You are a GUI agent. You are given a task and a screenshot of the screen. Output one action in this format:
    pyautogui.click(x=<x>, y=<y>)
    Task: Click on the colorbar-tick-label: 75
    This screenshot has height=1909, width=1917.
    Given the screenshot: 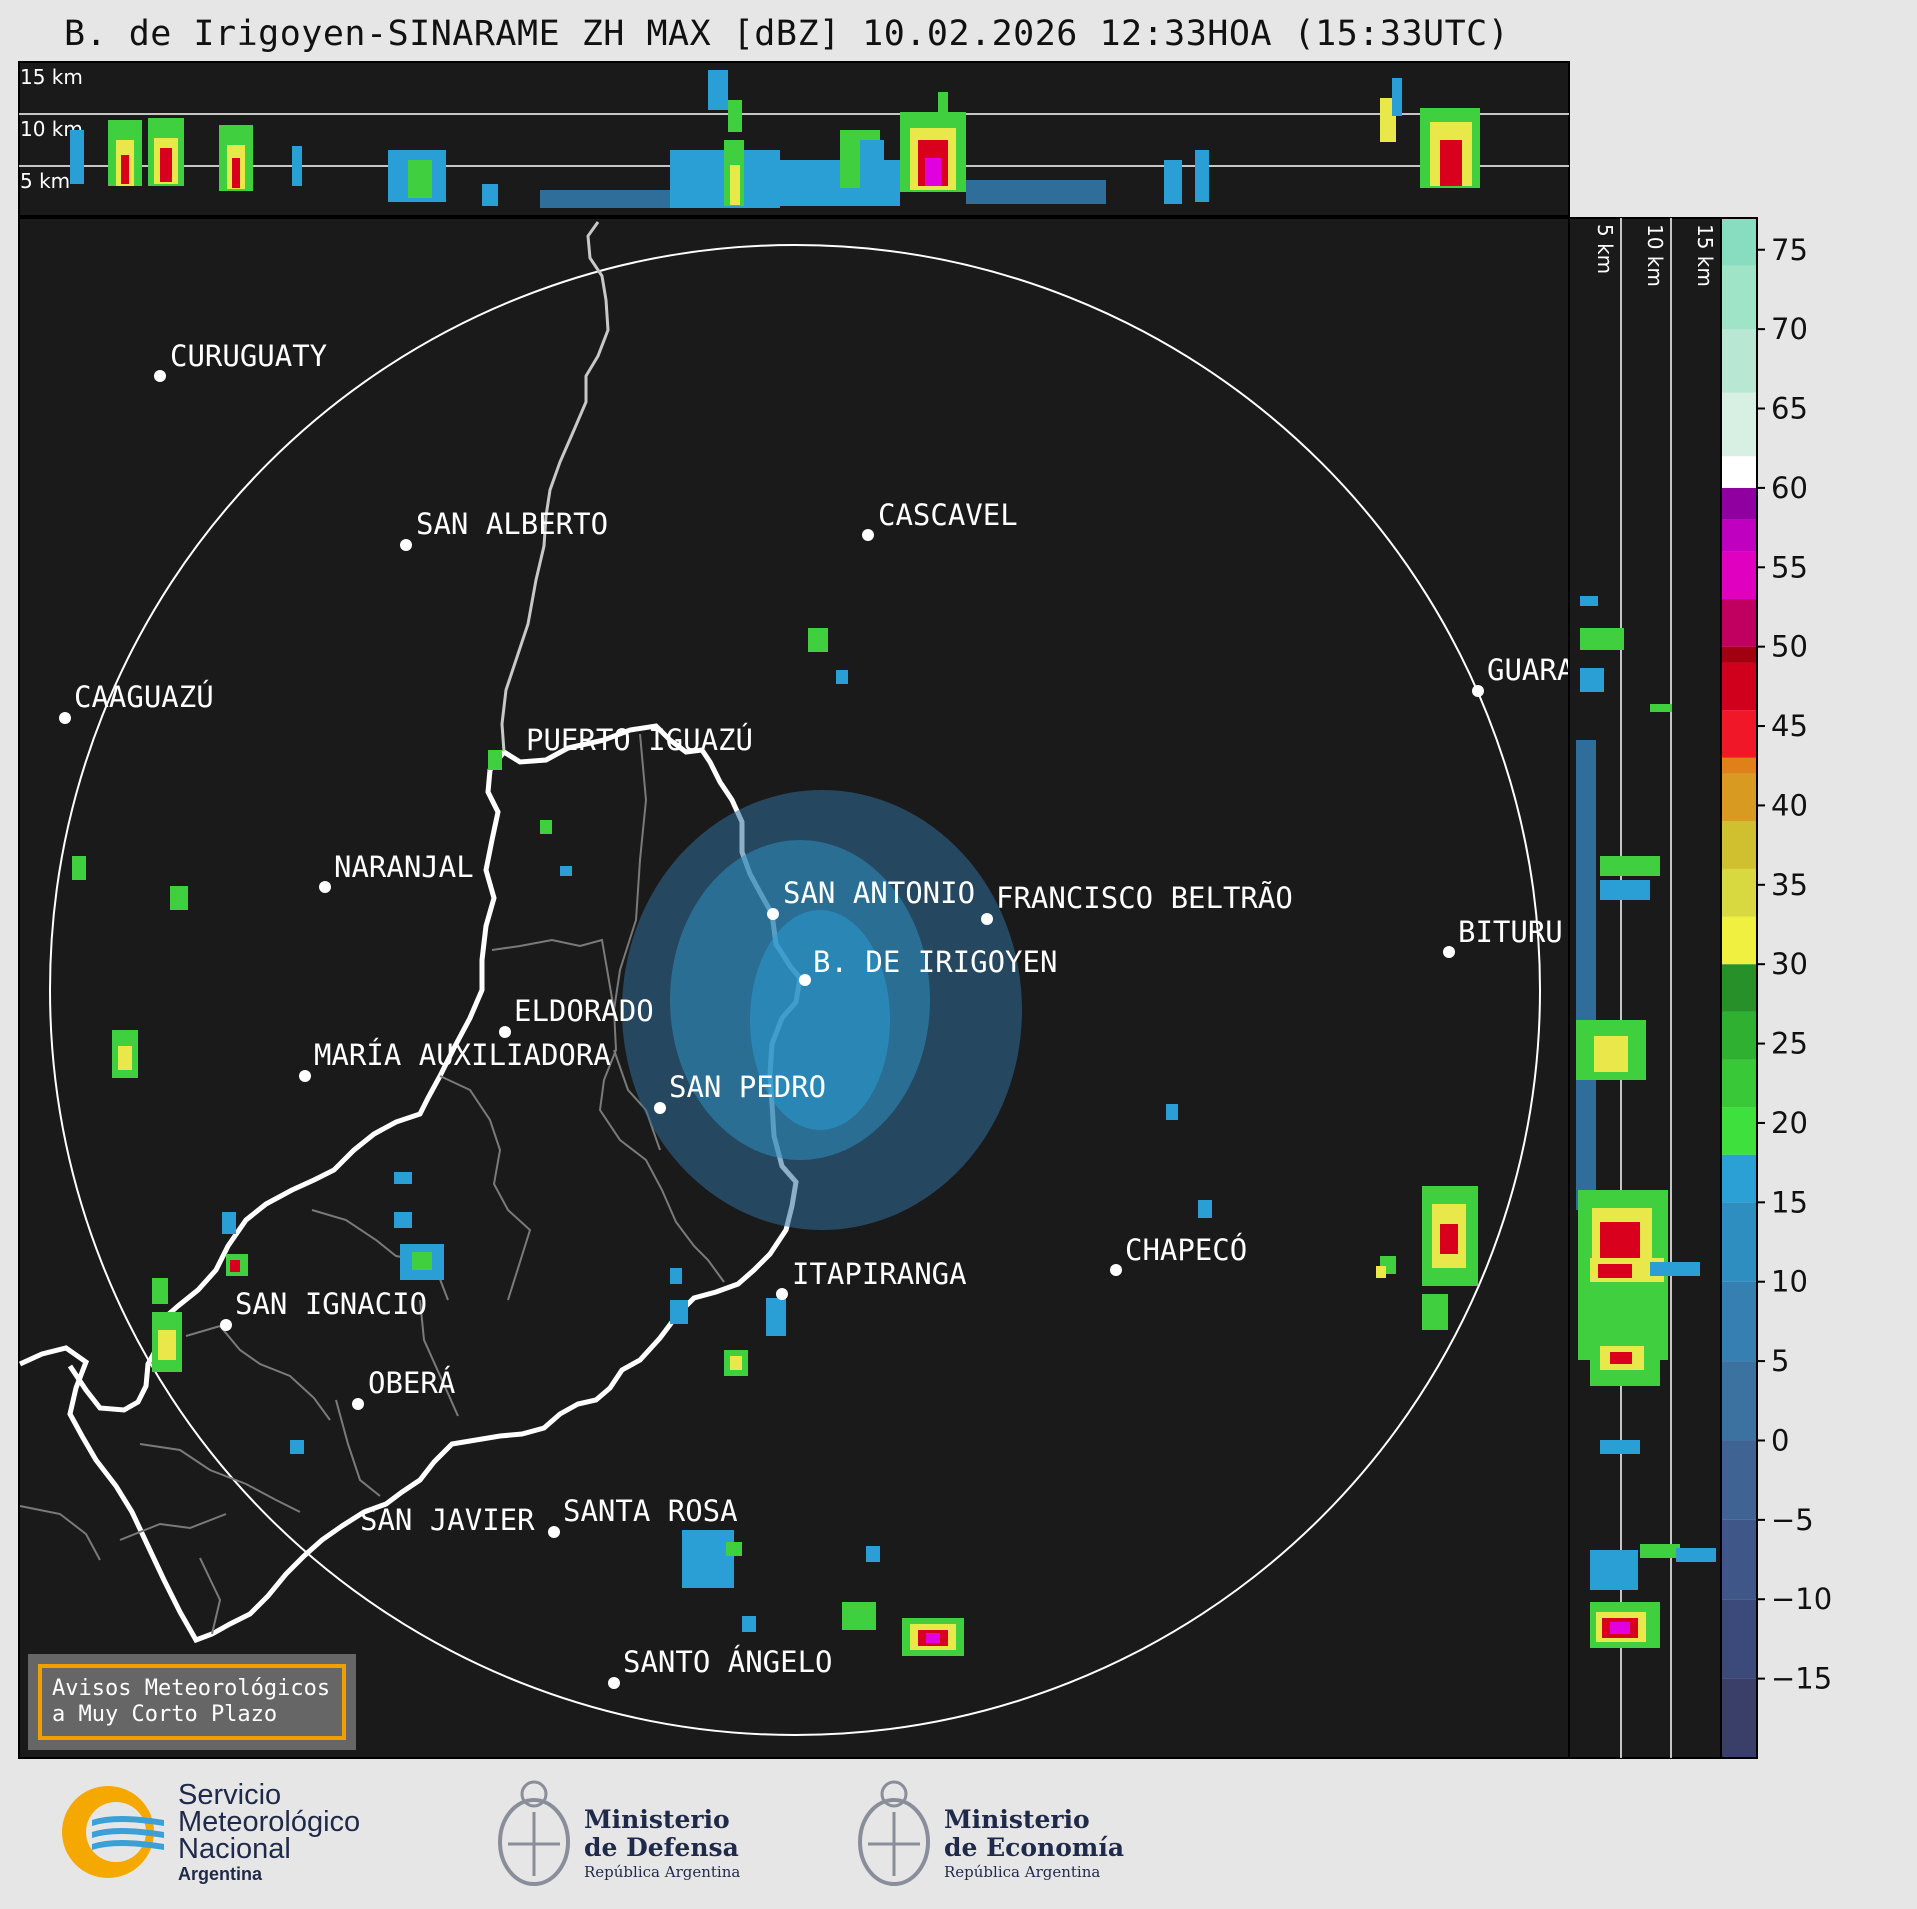 What is the action you would take?
    pyautogui.click(x=1789, y=250)
    